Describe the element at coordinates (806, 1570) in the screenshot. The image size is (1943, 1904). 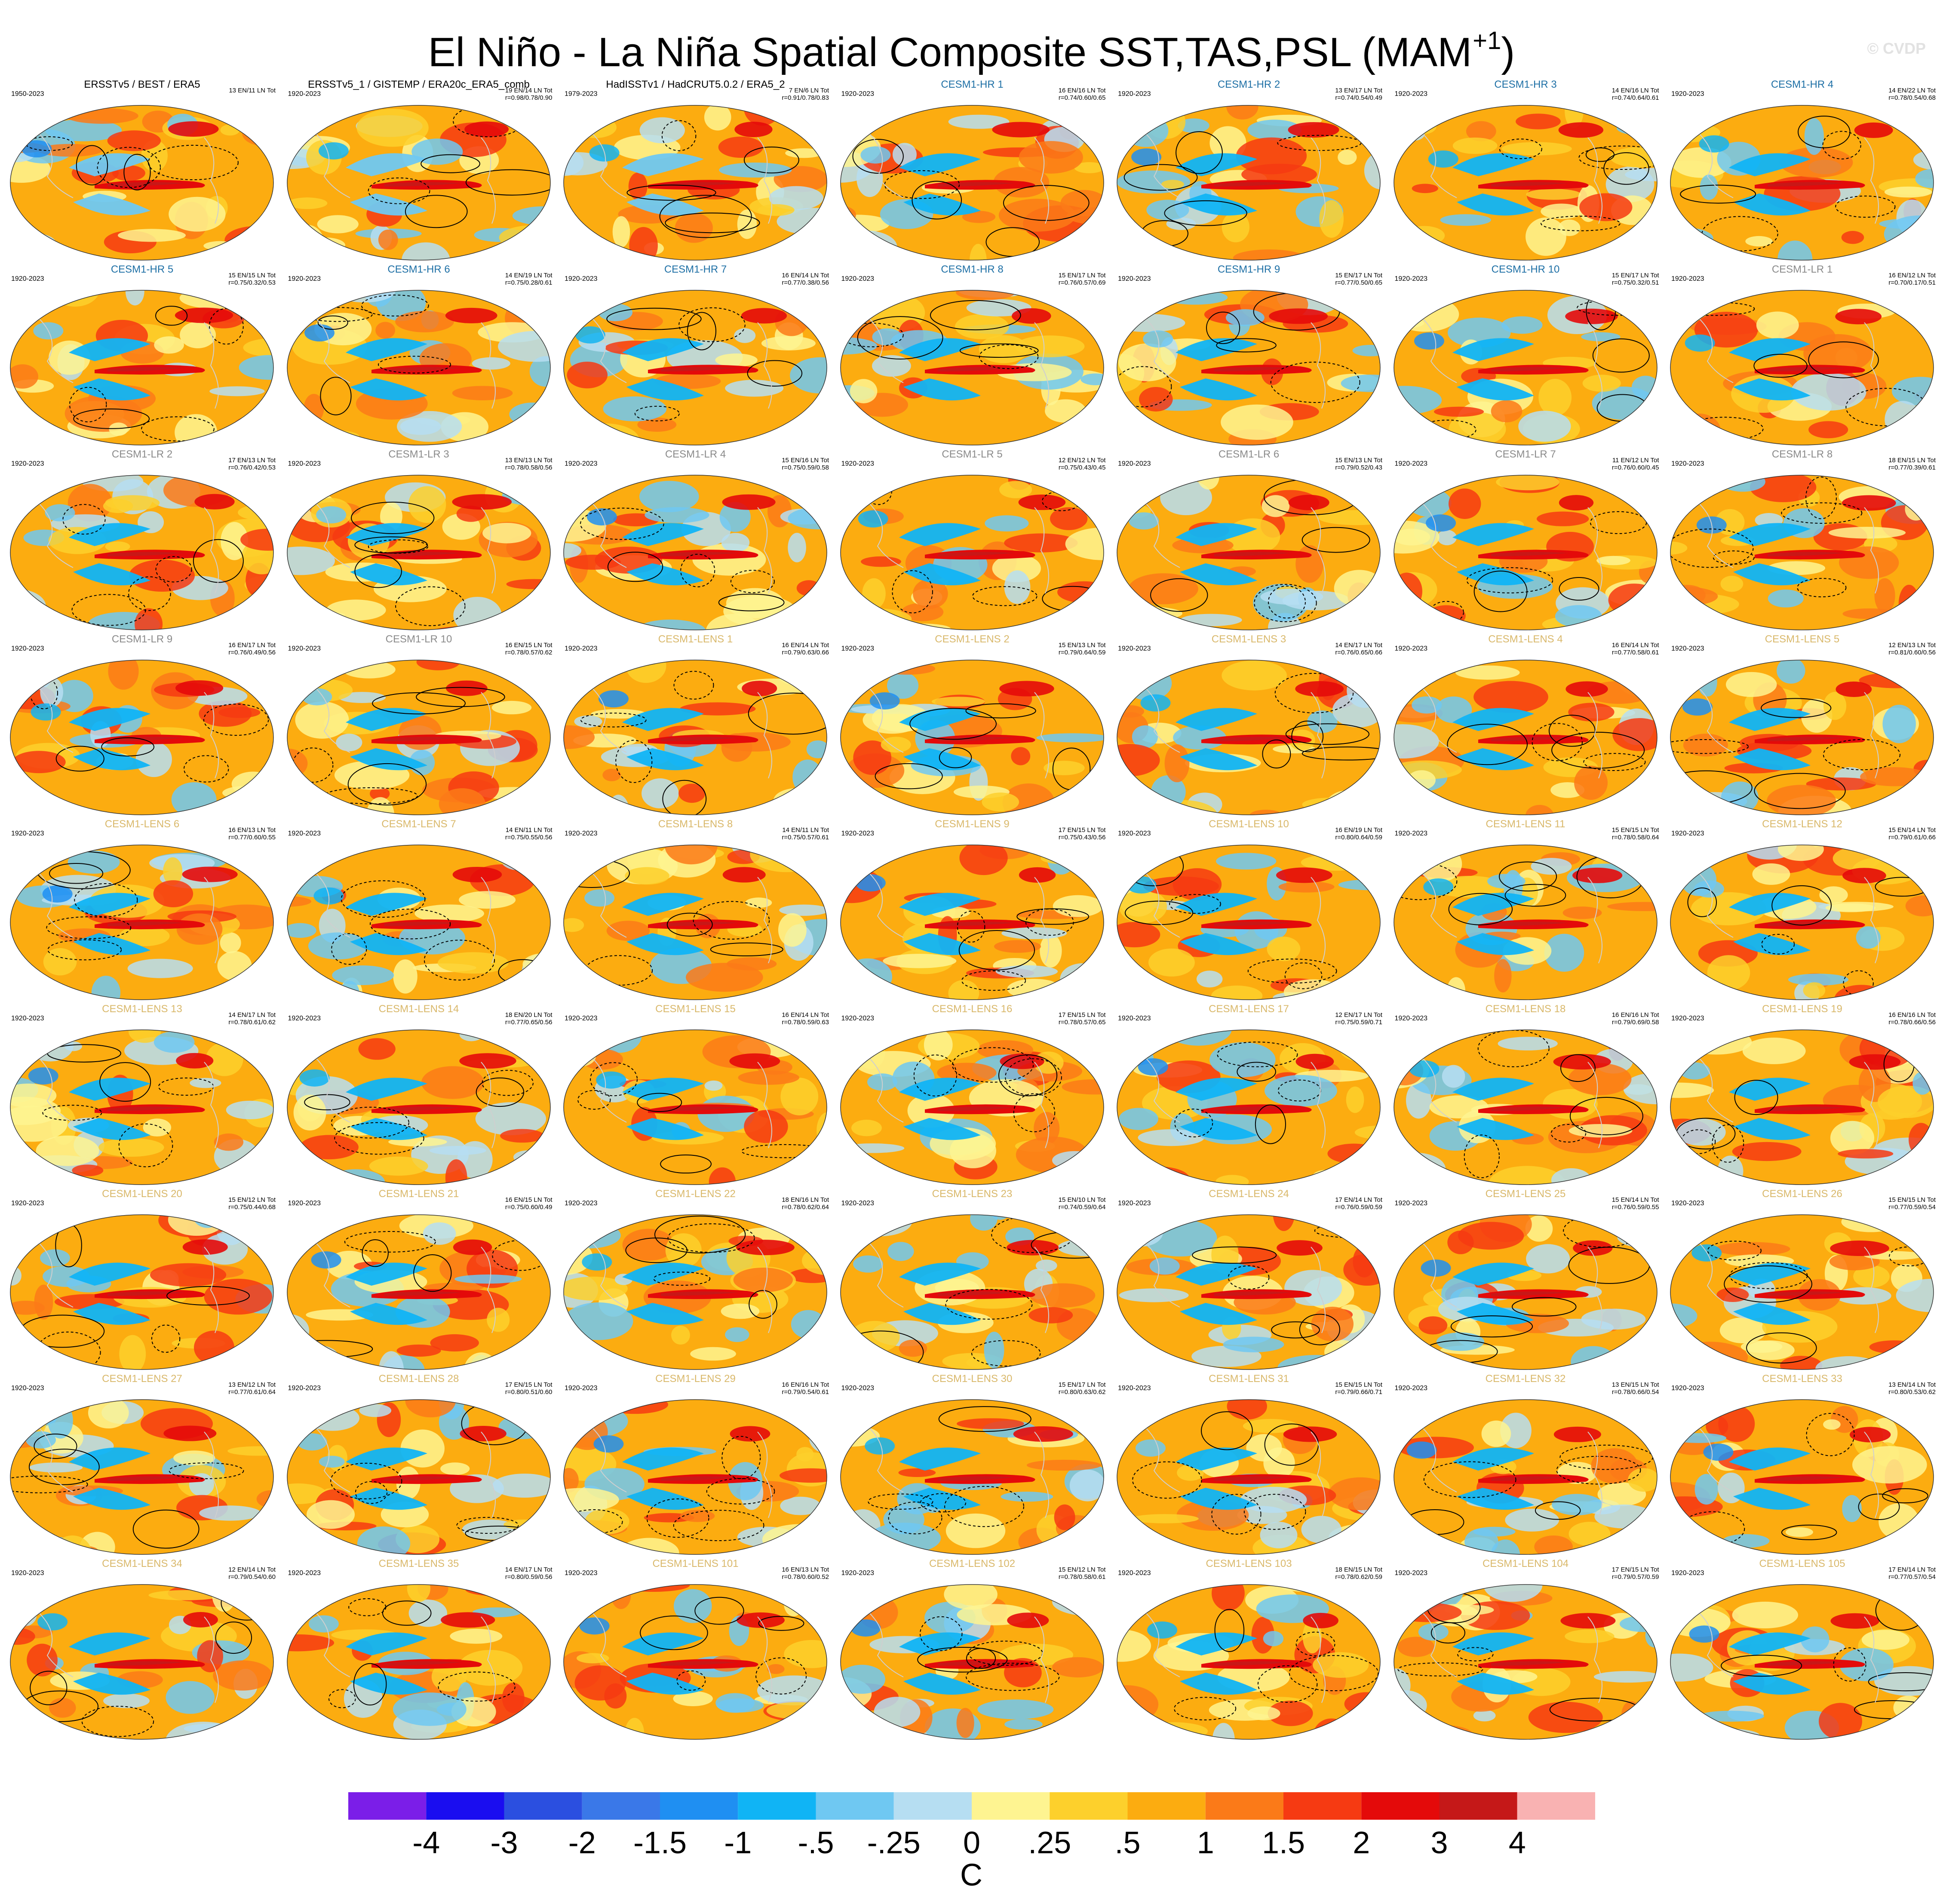
I see `panel-event-counts: 16 EN/13 LN Tot` at that location.